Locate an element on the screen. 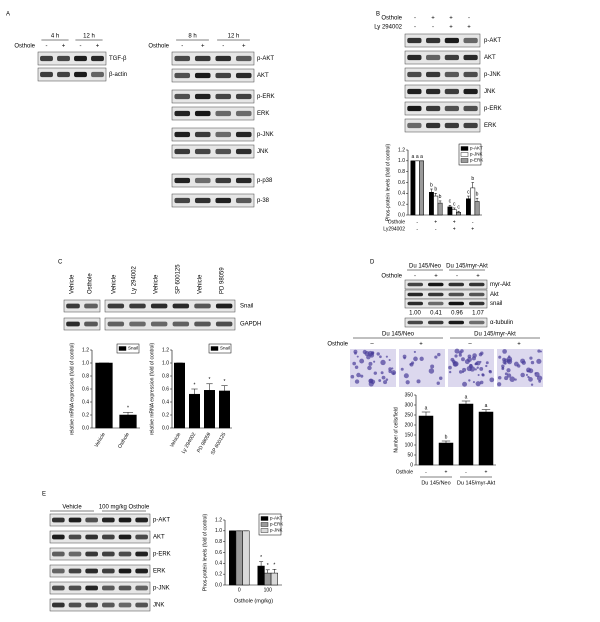 Image resolution: width=600 pixels, height=622 pixels. x-row-label: Osthole is located at coordinates (404, 472).